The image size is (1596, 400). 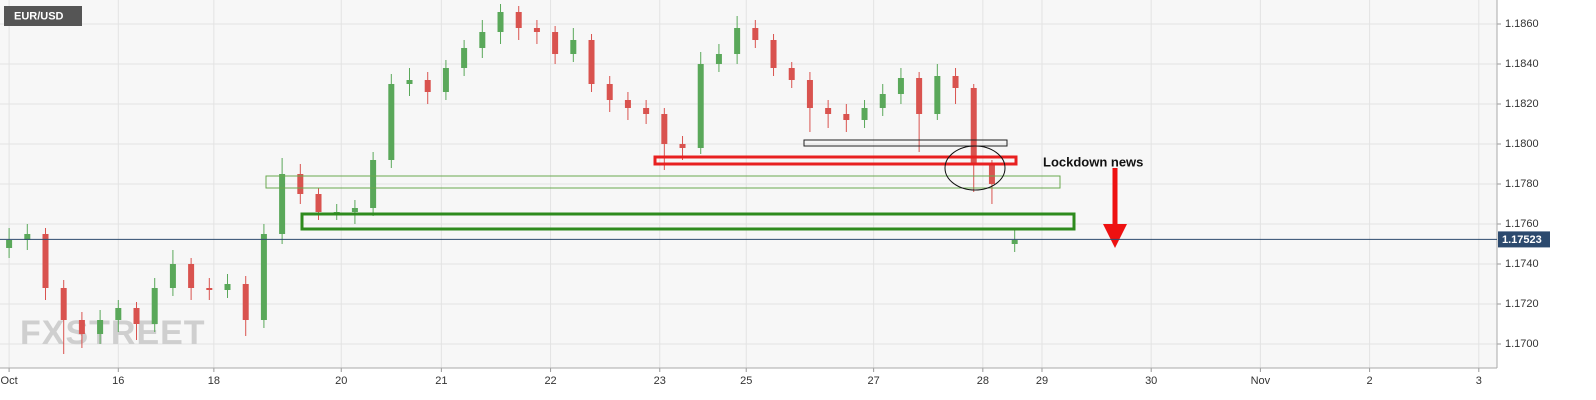 What do you see at coordinates (746, 381) in the screenshot?
I see `x-tick-label: 25` at bounding box center [746, 381].